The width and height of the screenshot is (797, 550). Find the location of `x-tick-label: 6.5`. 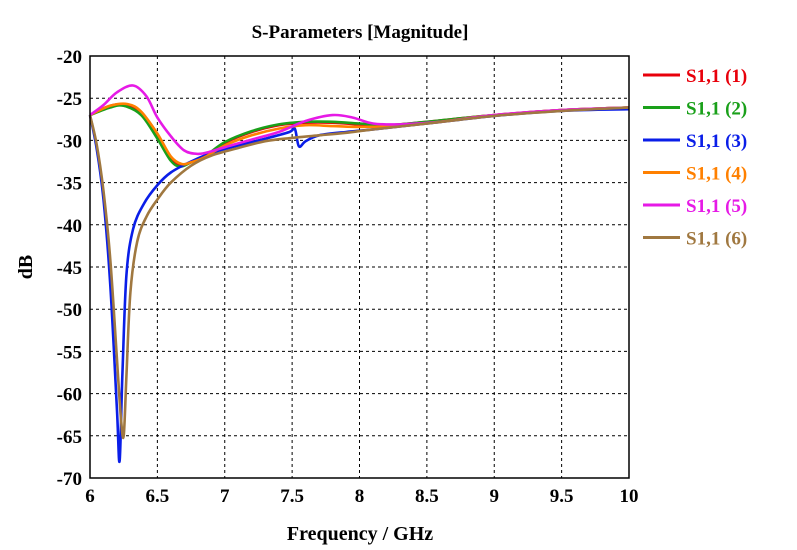

x-tick-label: 6.5 is located at coordinates (158, 496).